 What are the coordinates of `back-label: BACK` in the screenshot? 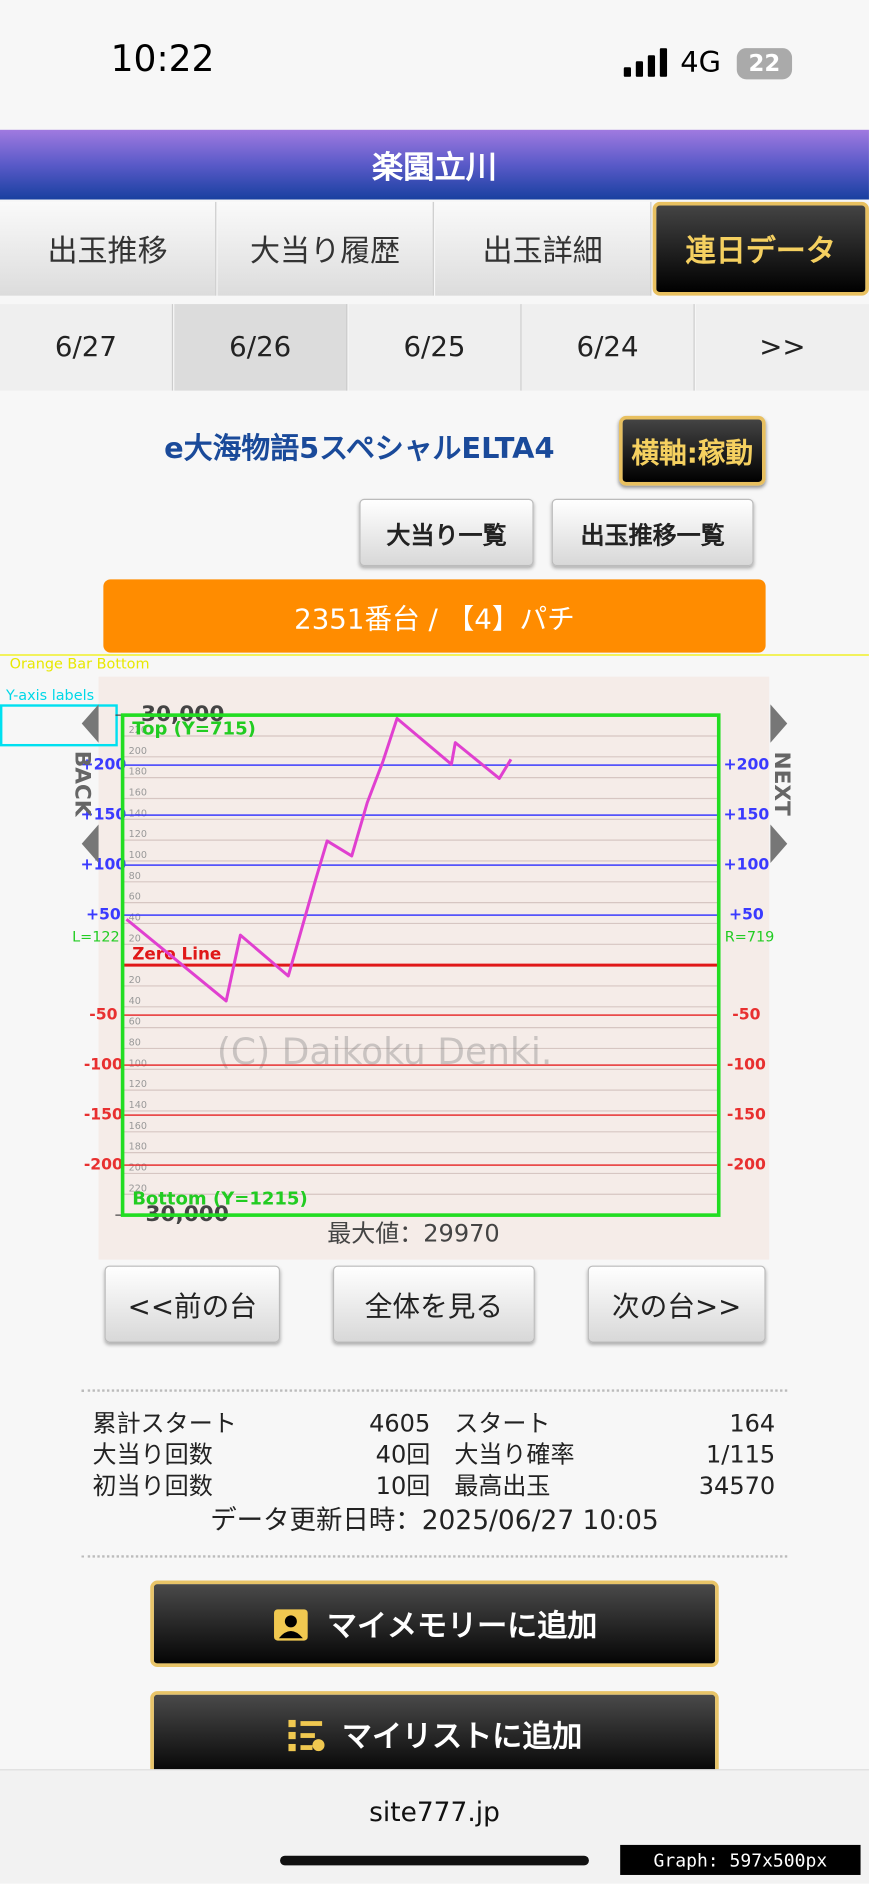 It's located at (82, 784).